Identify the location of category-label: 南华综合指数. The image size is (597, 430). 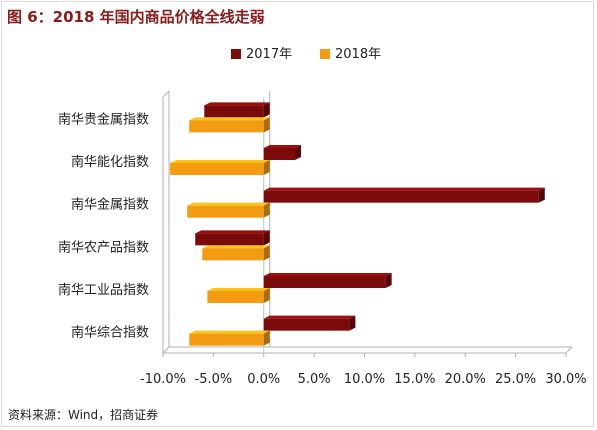
(110, 333).